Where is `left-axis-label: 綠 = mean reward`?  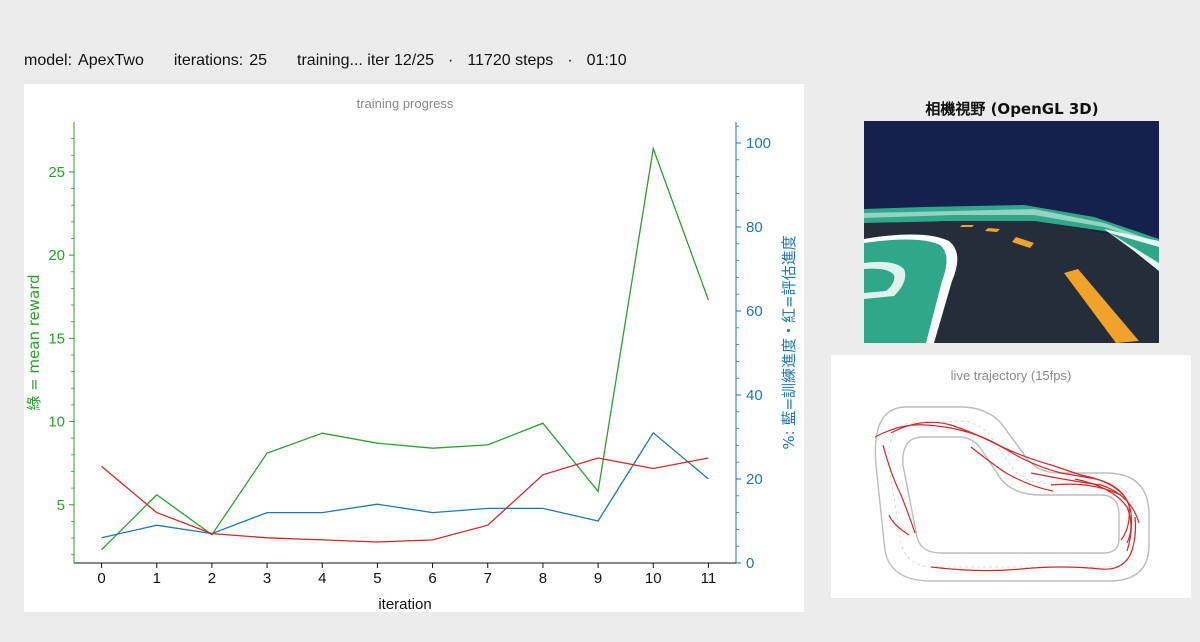 left-axis-label: 綠 = mean reward is located at coordinates (34, 342).